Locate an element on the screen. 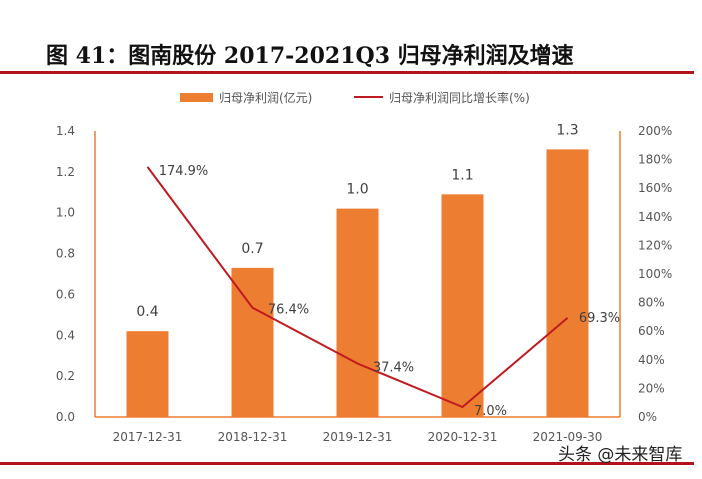 The width and height of the screenshot is (702, 479). line-data-label: 76.4% is located at coordinates (288, 310).